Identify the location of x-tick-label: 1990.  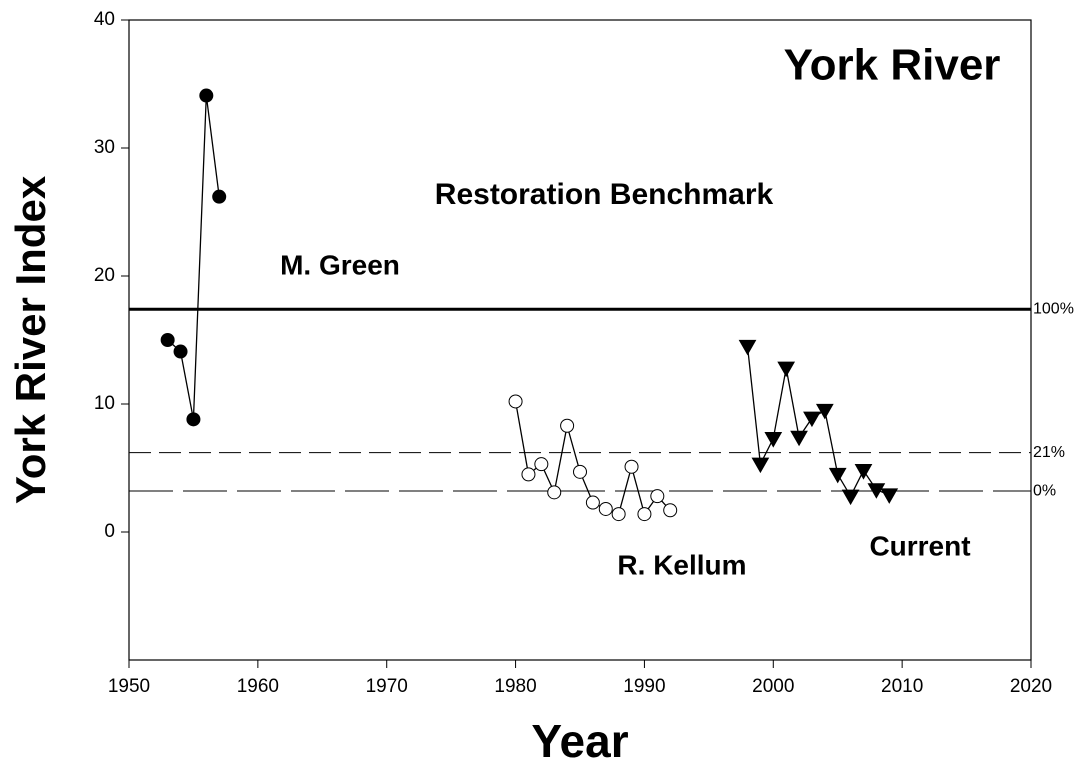
(644, 686).